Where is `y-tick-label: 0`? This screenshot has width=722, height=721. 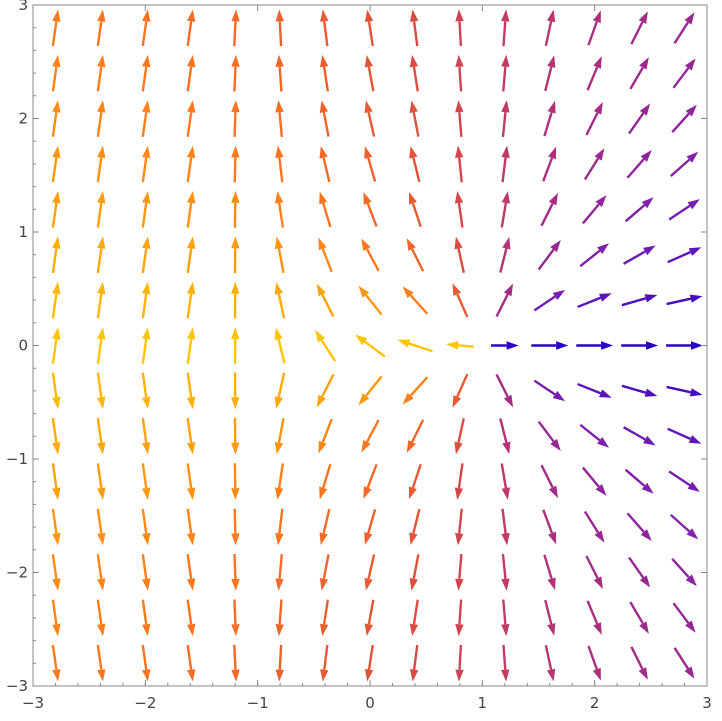
y-tick-label: 0 is located at coordinates (23, 346).